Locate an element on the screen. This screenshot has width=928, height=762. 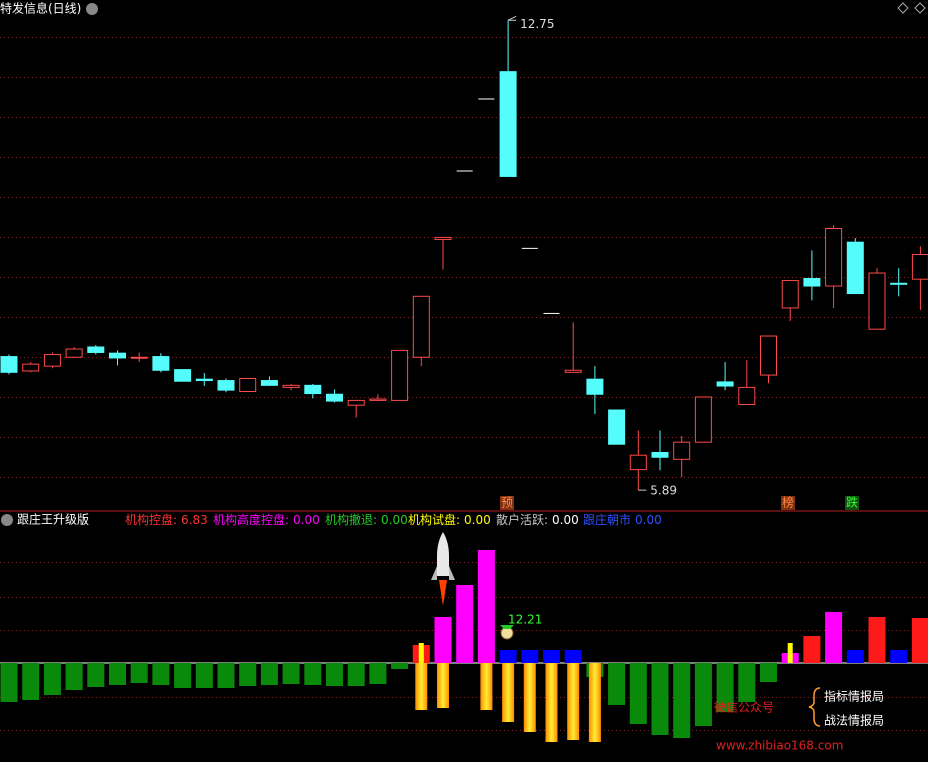
watermark-name: 战法情报局 is located at coordinates (854, 720).